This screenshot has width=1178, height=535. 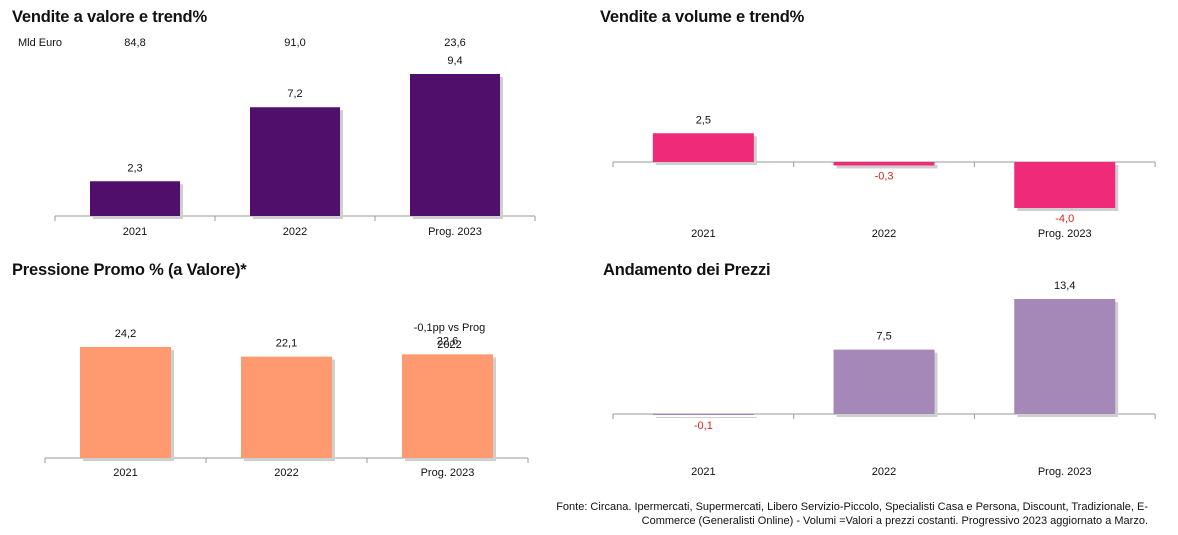 I want to click on annotation-line-2: 2022, so click(x=449, y=345).